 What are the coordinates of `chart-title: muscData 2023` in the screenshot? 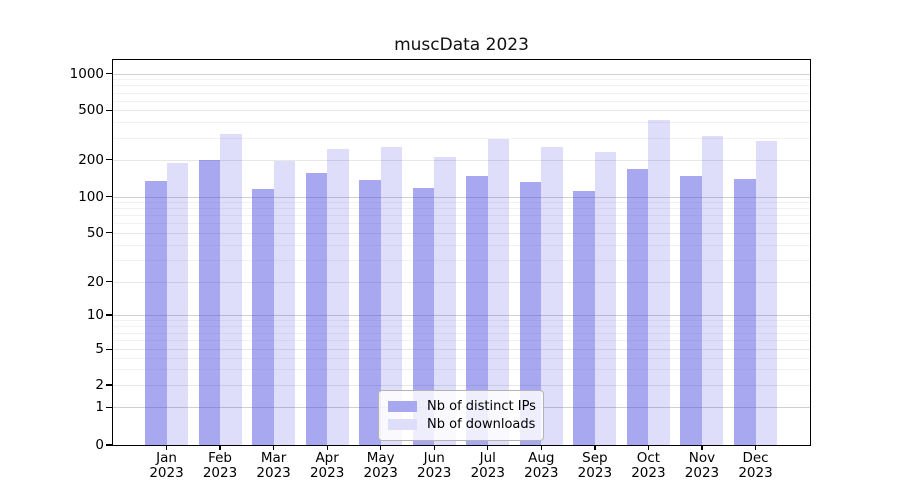 It's located at (461, 45).